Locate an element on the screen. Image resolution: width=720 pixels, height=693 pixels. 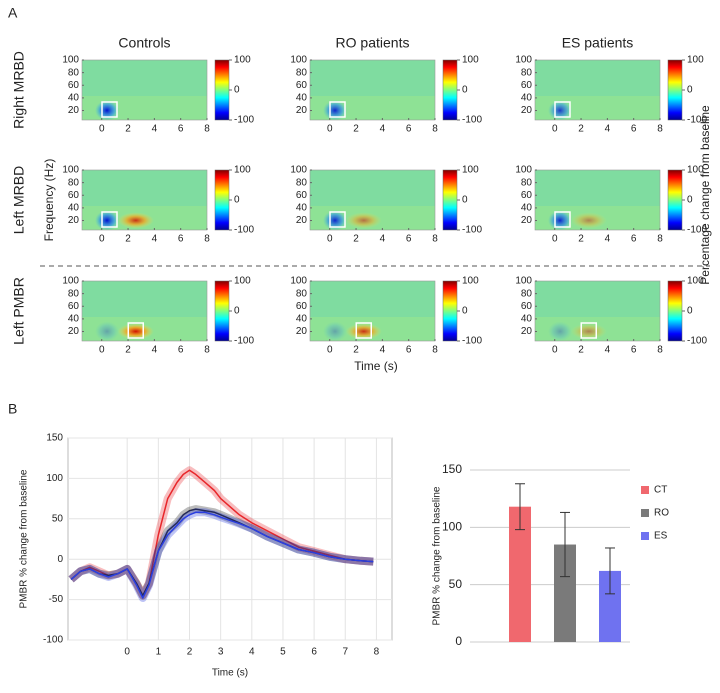
y-tick-label: 60 is located at coordinates (527, 195).